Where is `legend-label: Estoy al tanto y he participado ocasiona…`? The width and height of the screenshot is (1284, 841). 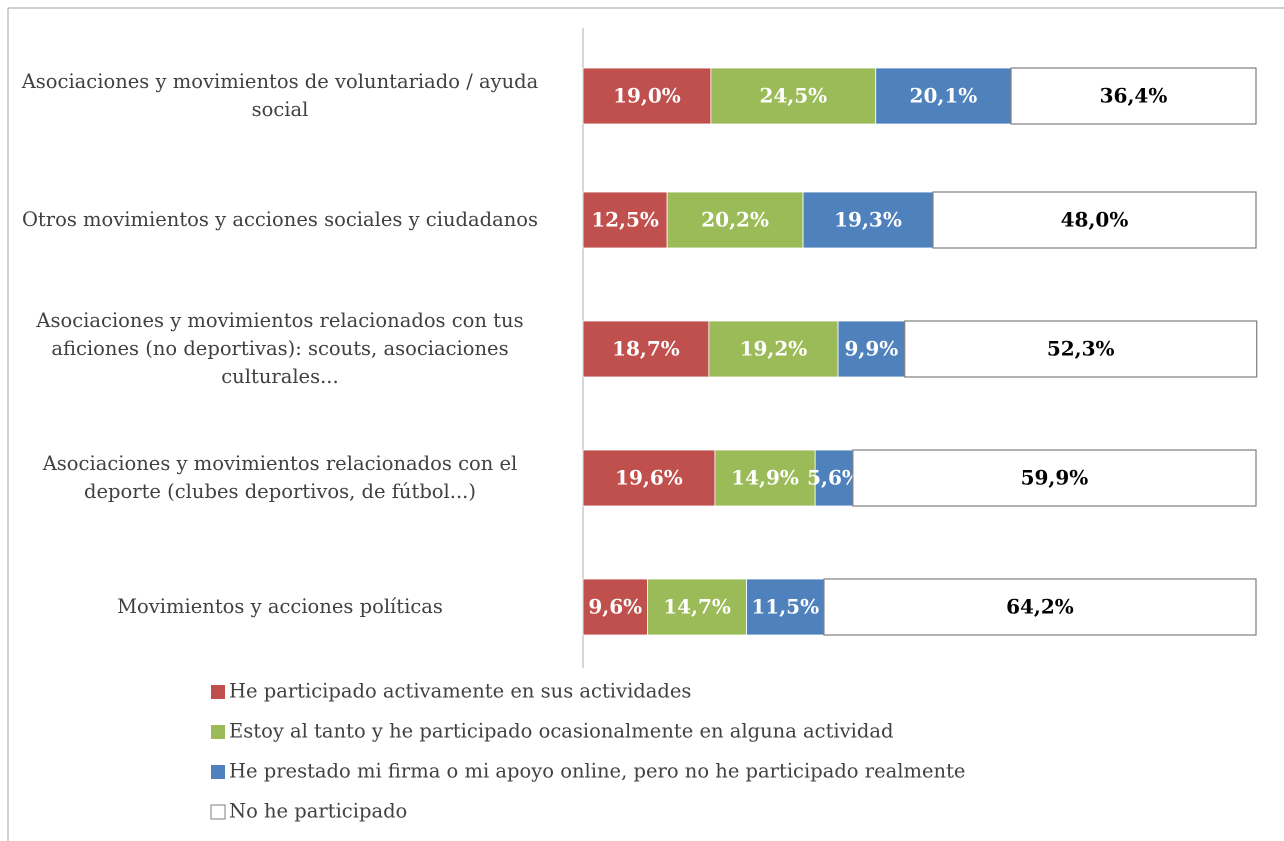 legend-label: Estoy al tanto y he participado ocasiona… is located at coordinates (561, 731).